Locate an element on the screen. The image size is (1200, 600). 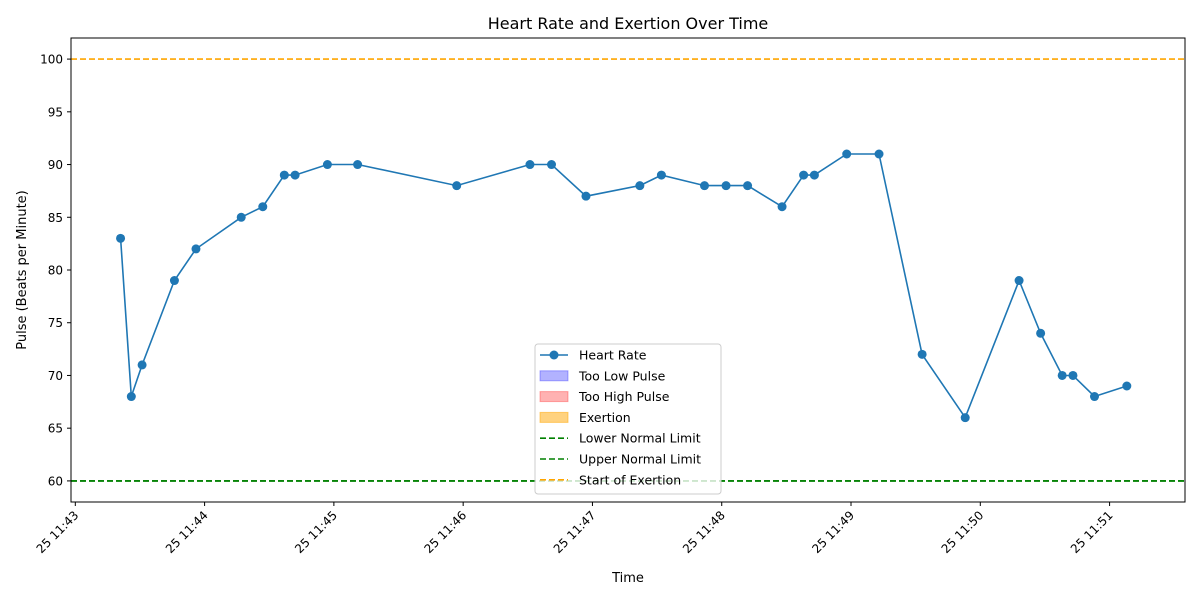
x-axis-label: Time is located at coordinates (627, 578).